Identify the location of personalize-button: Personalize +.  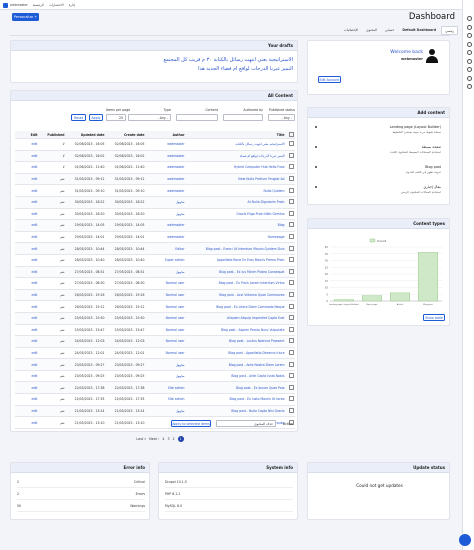
(25, 17).